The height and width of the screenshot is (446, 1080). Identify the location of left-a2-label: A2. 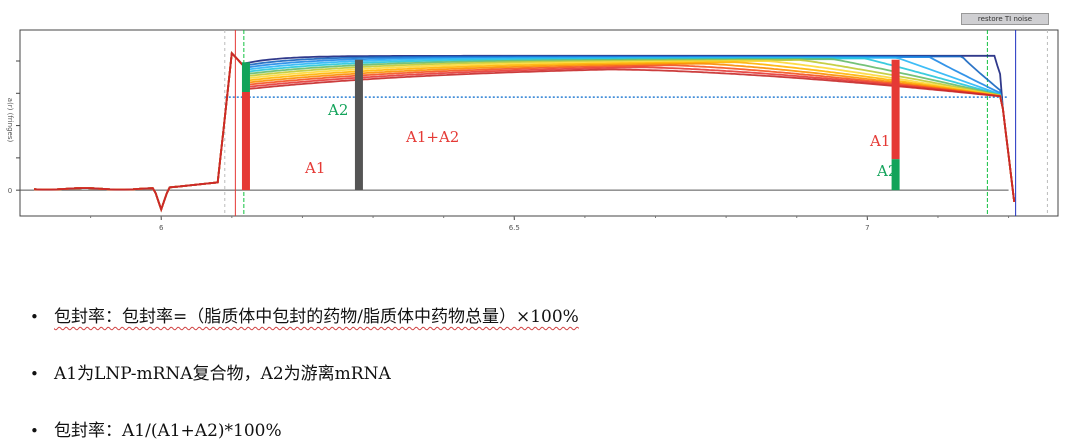
(337, 110).